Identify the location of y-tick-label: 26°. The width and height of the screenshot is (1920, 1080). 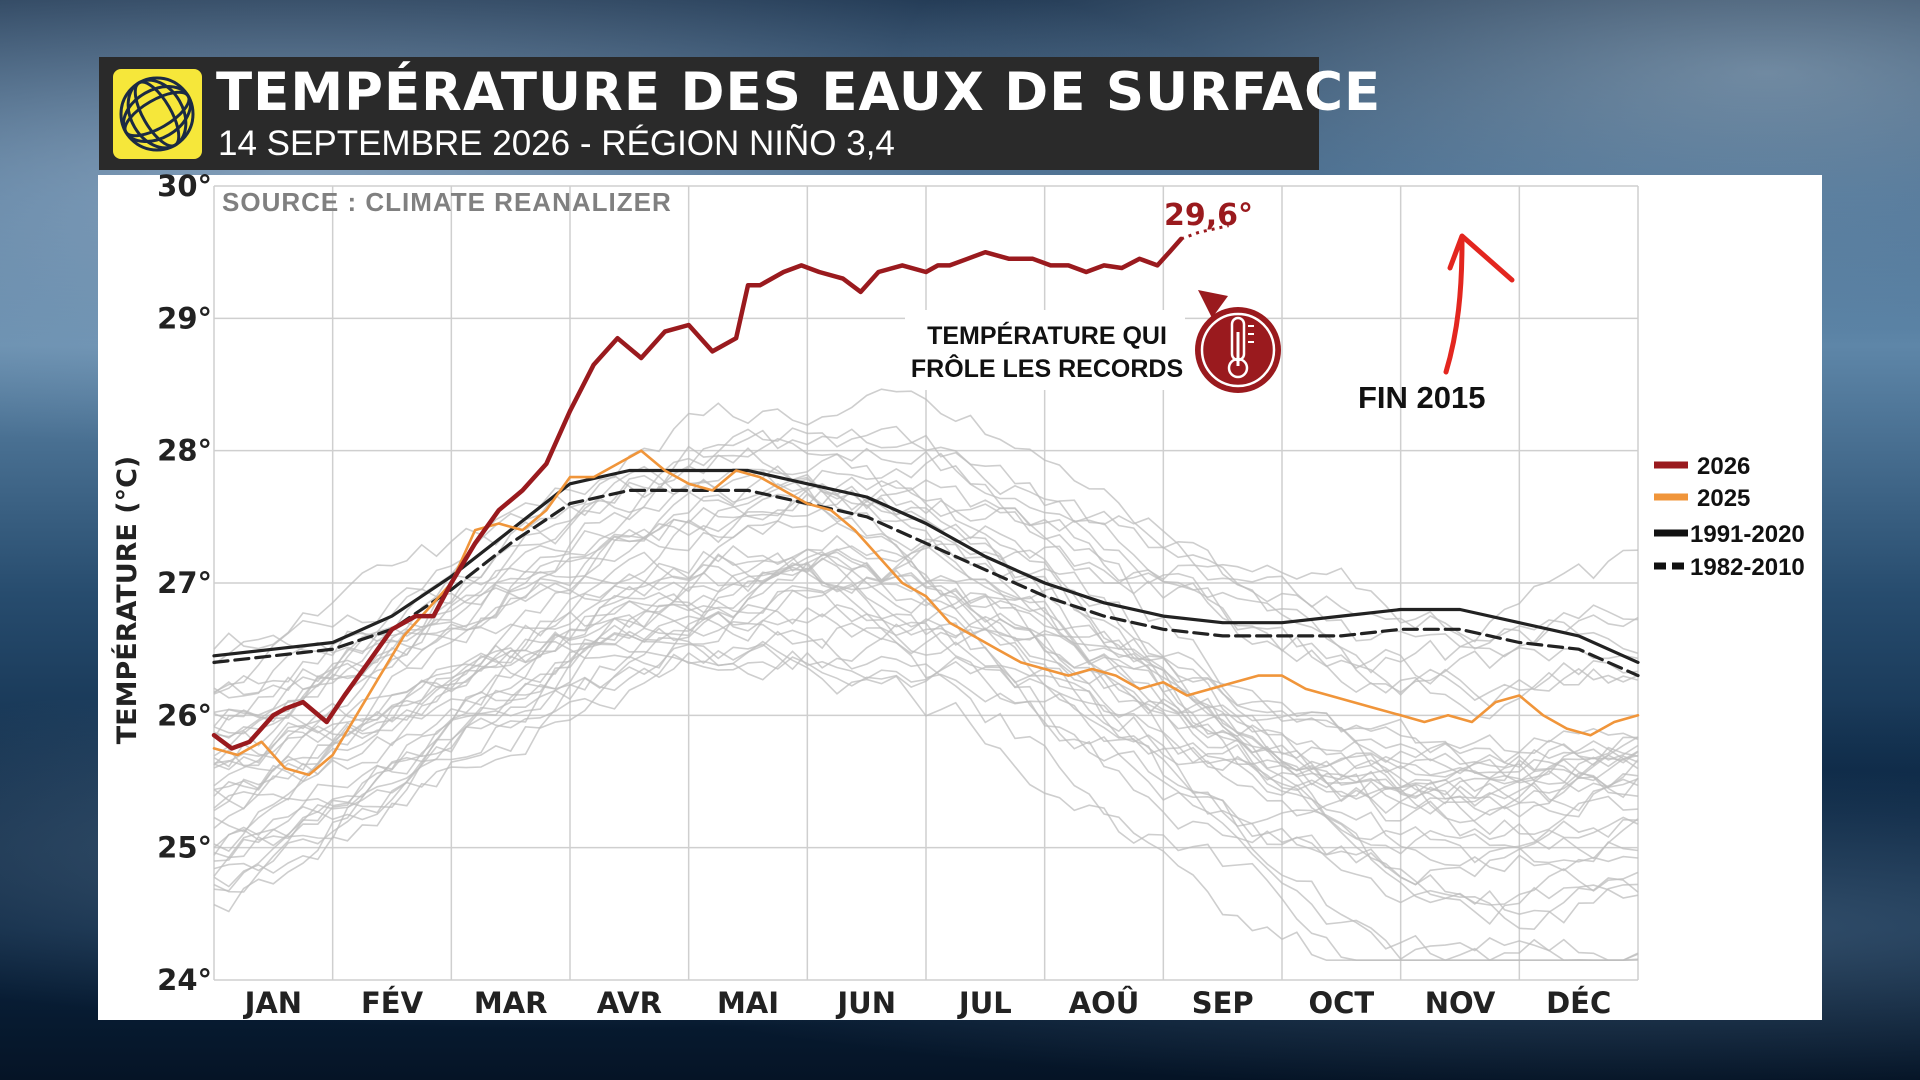
(184, 715).